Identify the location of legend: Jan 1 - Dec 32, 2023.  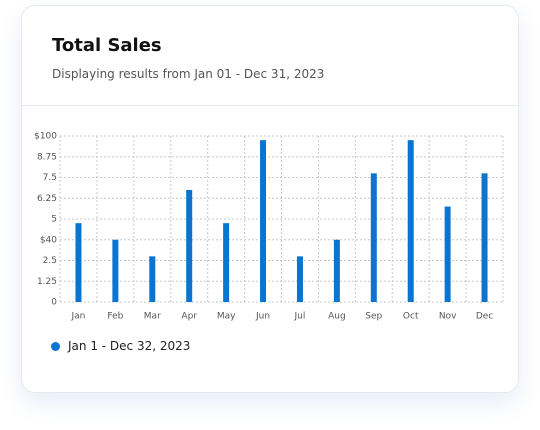
(120, 346).